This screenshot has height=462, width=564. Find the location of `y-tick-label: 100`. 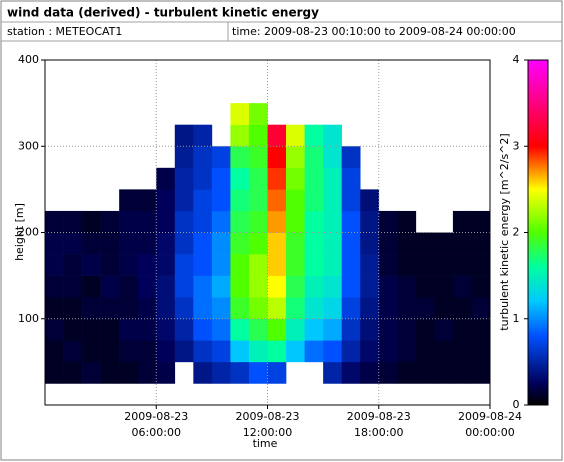

y-tick-label: 100 is located at coordinates (28, 318).